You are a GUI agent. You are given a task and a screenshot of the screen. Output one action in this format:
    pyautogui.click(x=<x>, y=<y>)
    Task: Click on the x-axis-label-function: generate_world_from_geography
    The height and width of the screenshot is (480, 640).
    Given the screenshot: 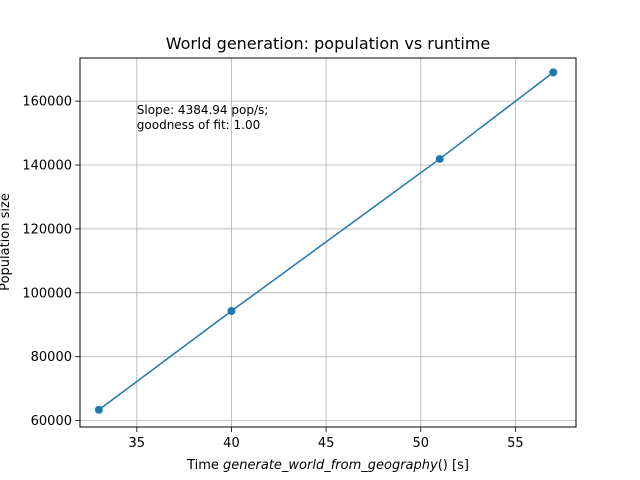 What is the action you would take?
    pyautogui.click(x=330, y=465)
    